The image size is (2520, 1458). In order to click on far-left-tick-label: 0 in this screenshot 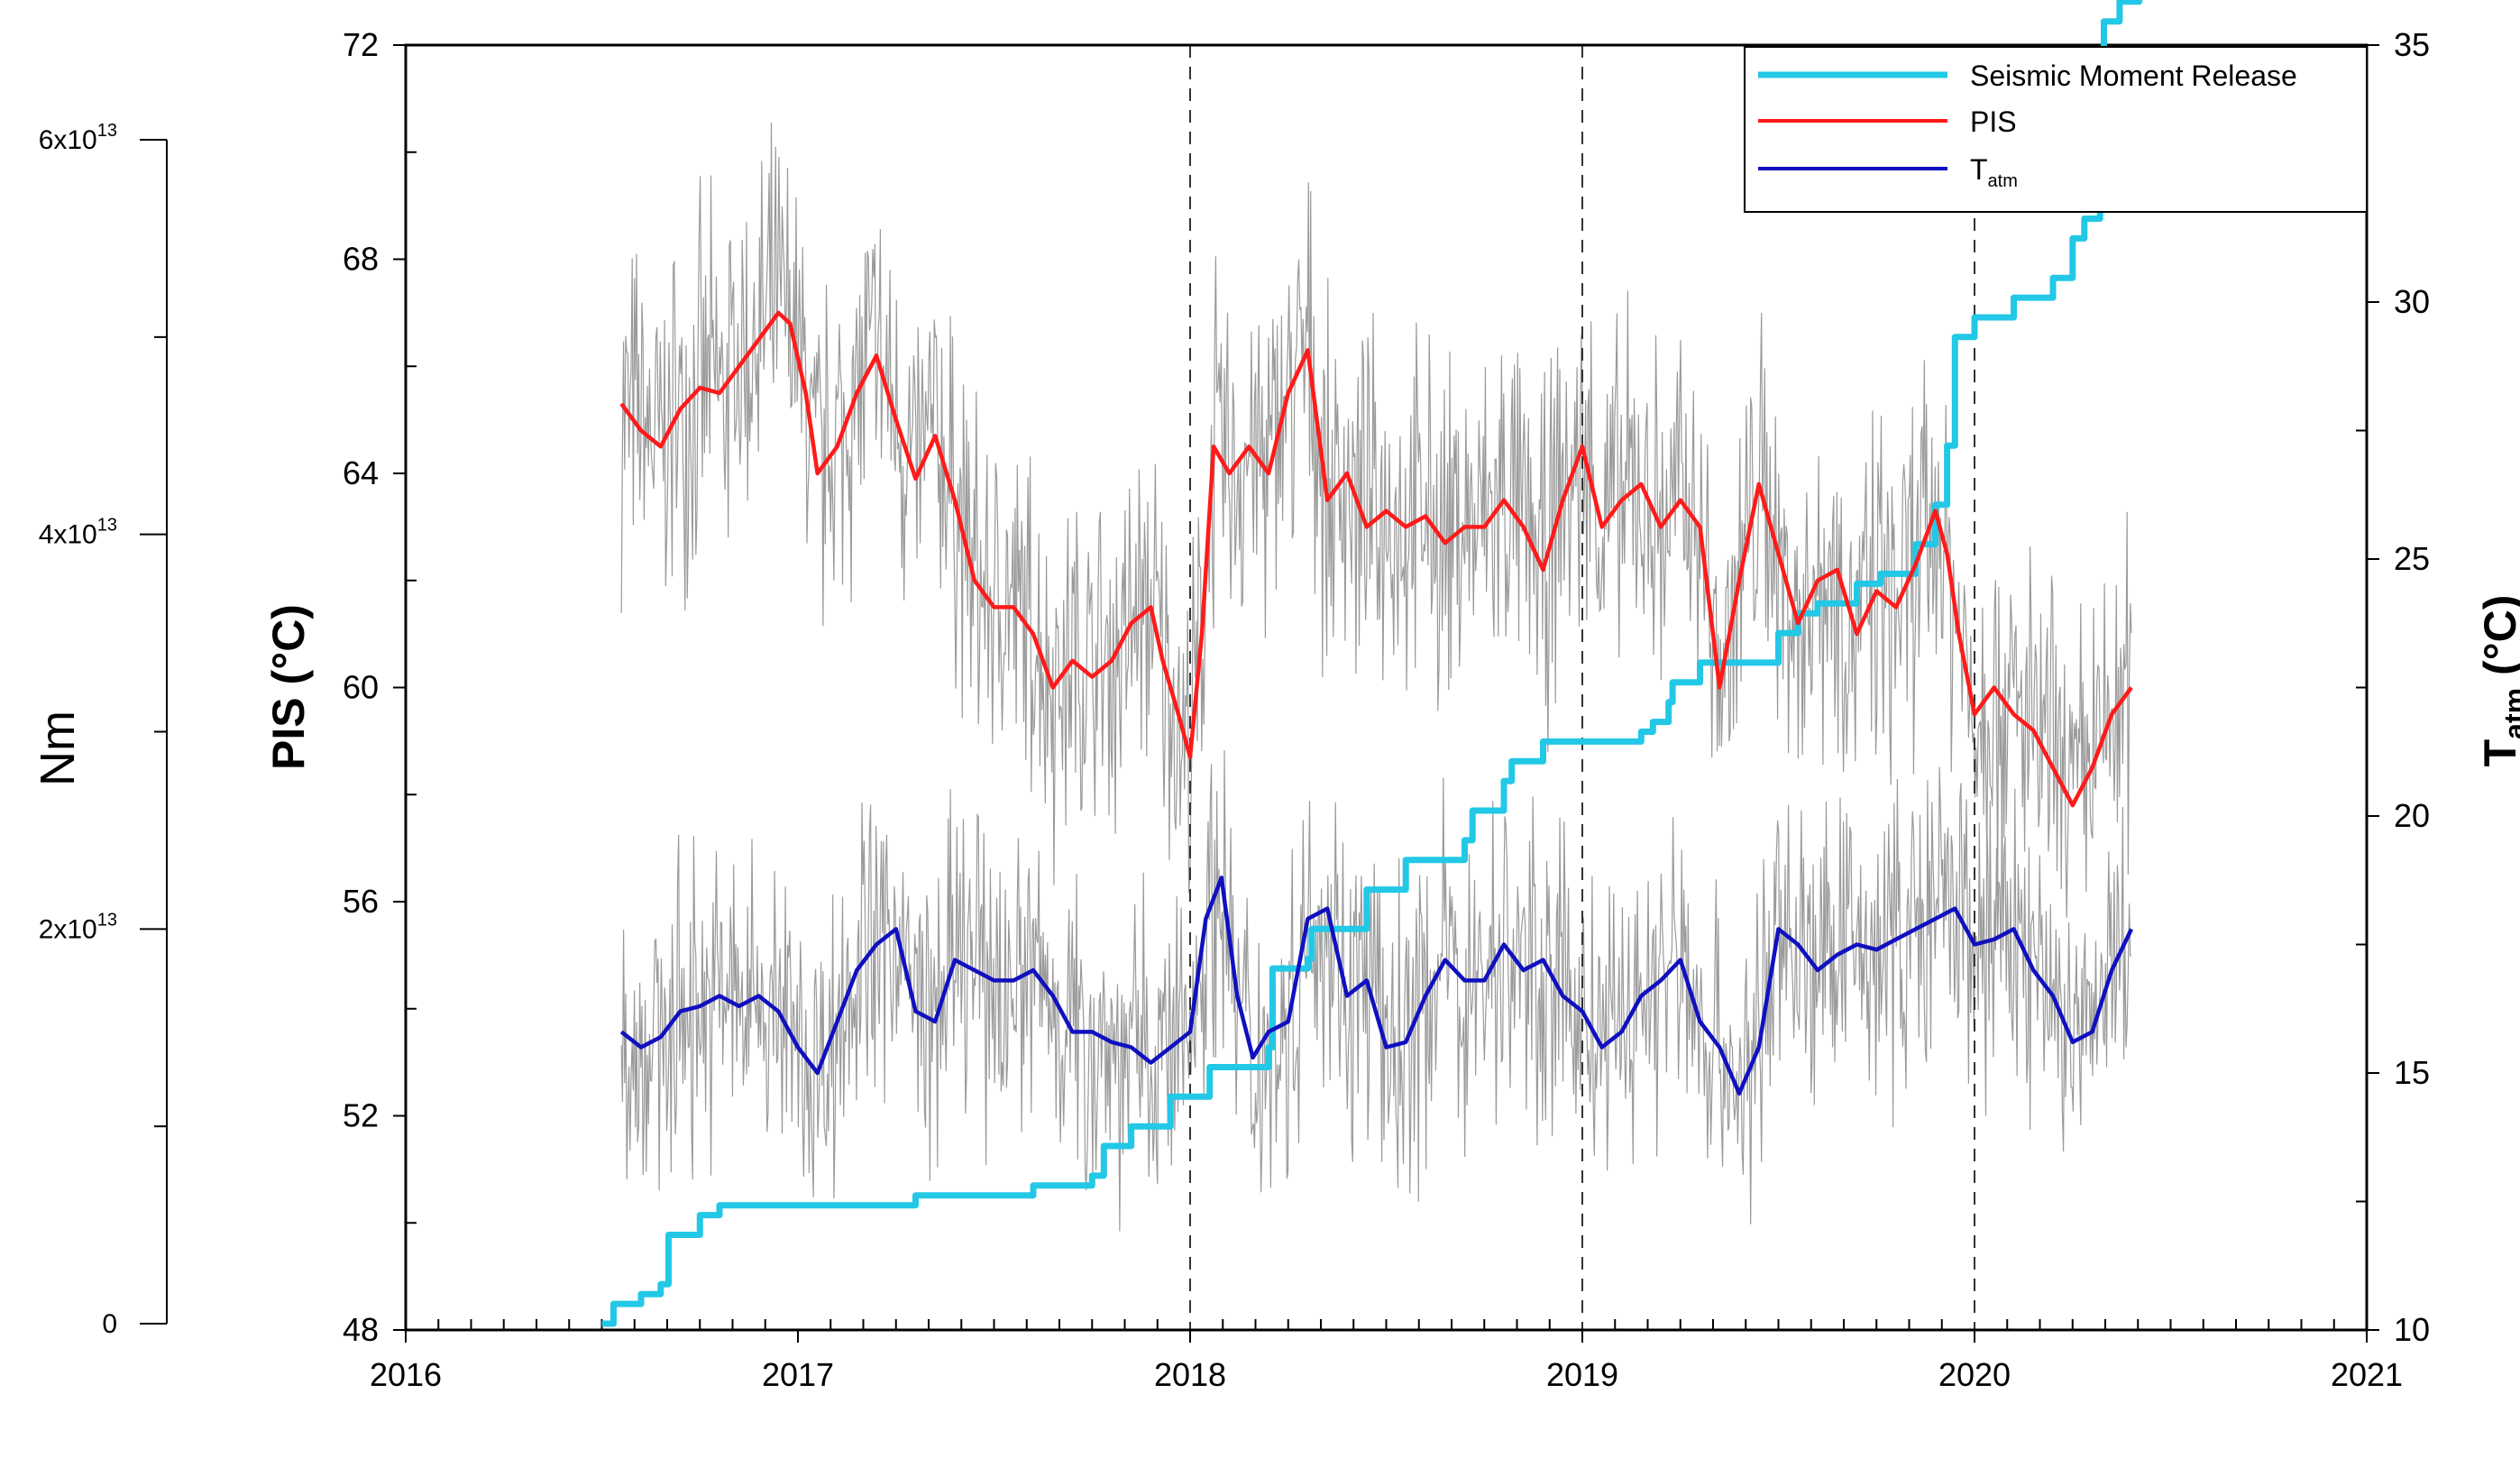, I will do `click(110, 1324)`.